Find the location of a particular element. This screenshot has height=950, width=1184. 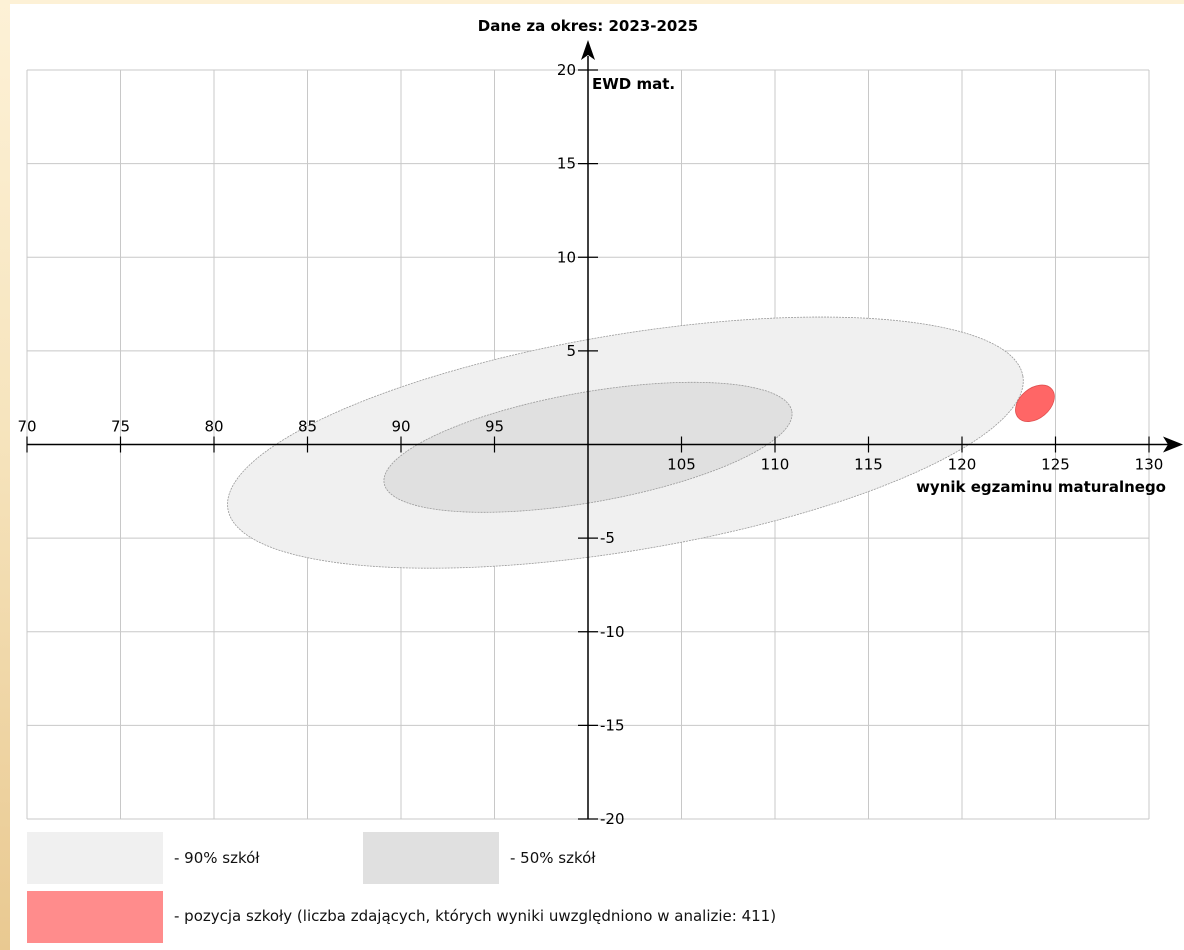

y-tick-label: -10 is located at coordinates (612, 632).